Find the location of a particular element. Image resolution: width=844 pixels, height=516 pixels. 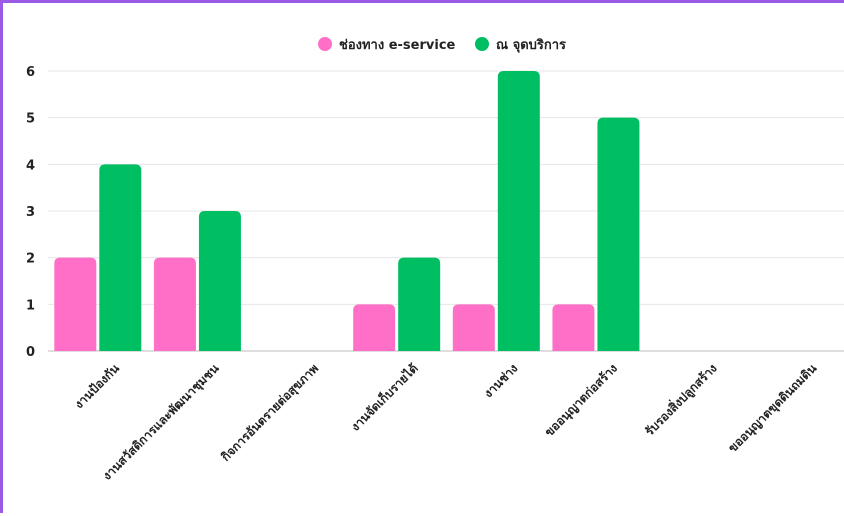

legend-label: ณ จุดบริการ is located at coordinates (531, 45).